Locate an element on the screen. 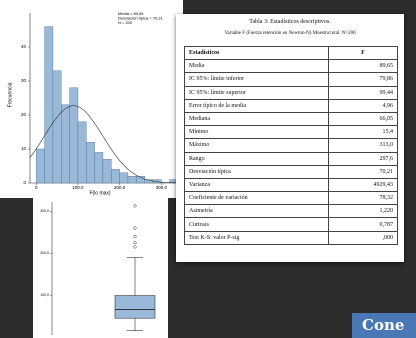 The width and height of the screenshot is (416, 338). y-tick-label: 20 is located at coordinates (24, 114).